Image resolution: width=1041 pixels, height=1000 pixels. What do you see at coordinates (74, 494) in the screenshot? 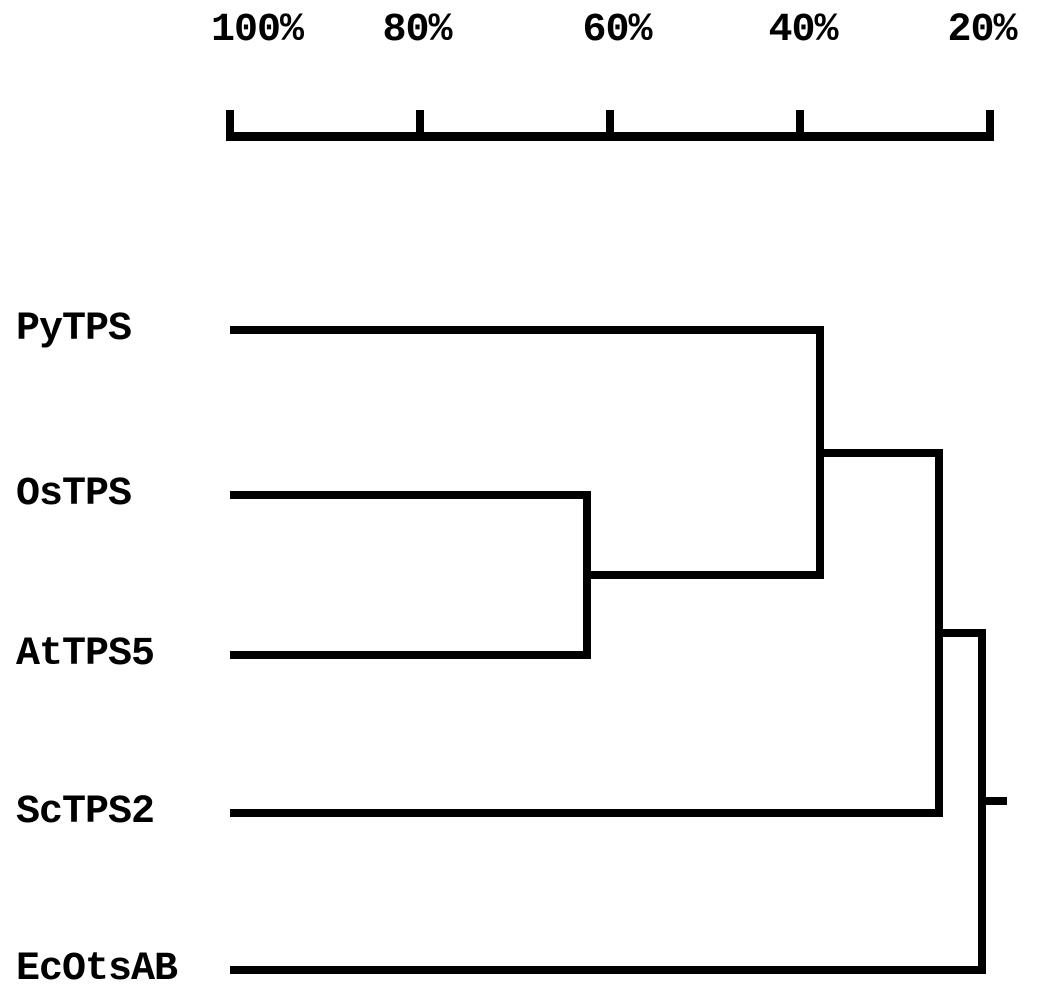
I see `taxon-label-ostps: OsTPS` at bounding box center [74, 494].